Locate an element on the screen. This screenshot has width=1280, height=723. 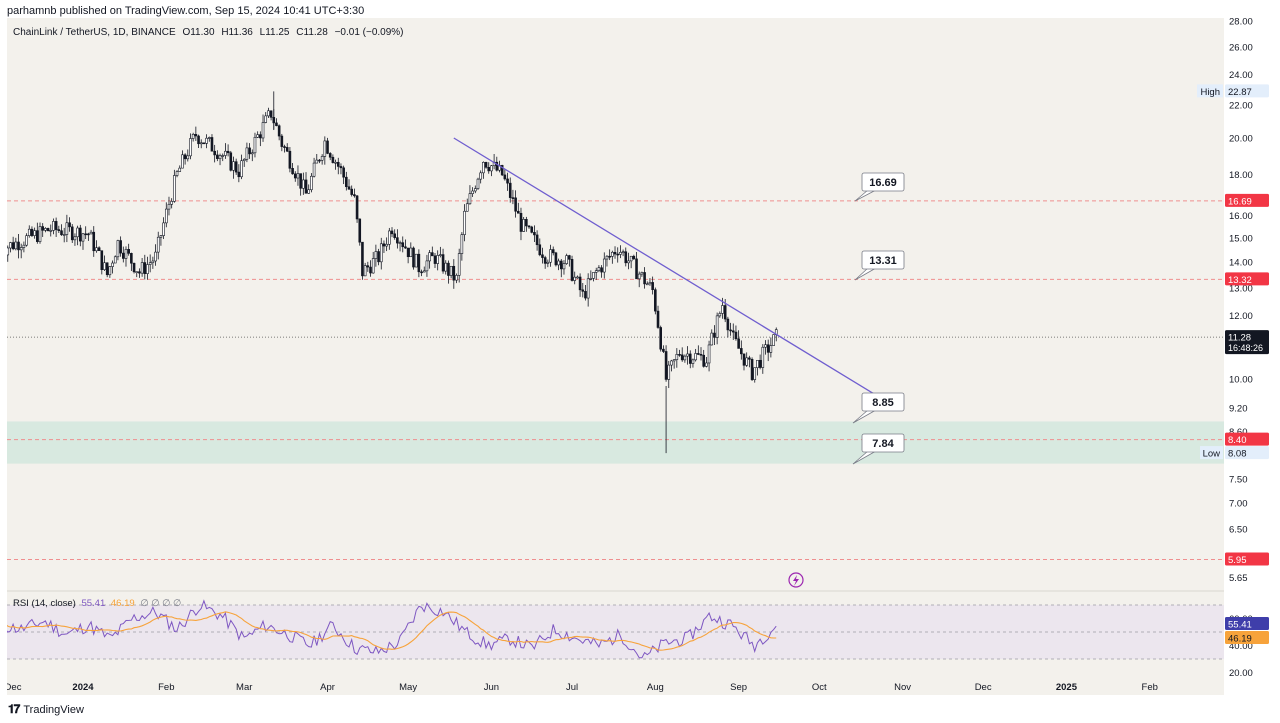
svg-text: 55.41 is located at coordinates (1240, 625).